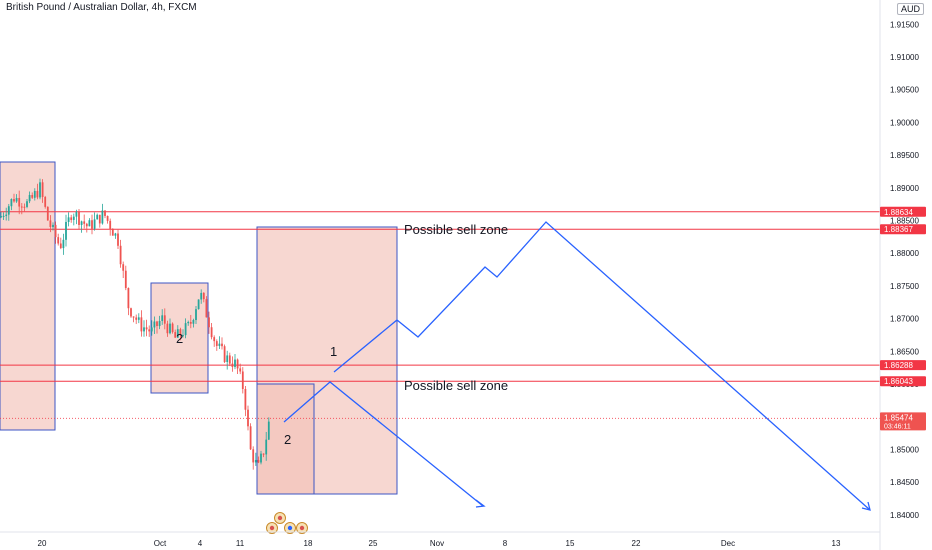 The width and height of the screenshot is (932, 550). I want to click on arrow-head-main, so click(866, 506).